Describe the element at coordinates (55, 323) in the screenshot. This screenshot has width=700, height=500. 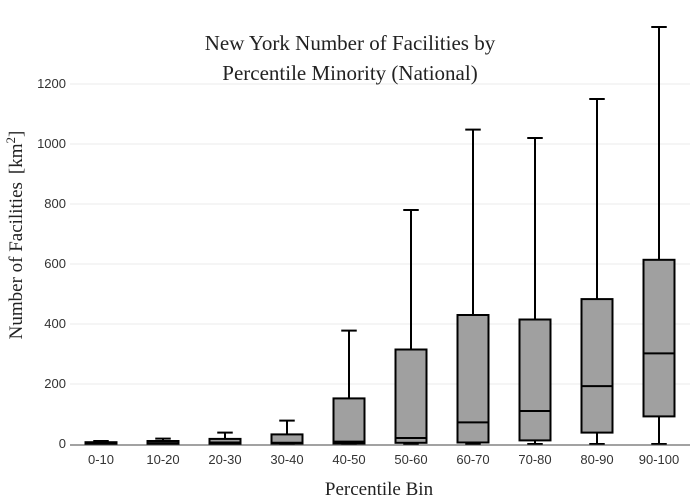
I see `y-tick-label: 400` at that location.